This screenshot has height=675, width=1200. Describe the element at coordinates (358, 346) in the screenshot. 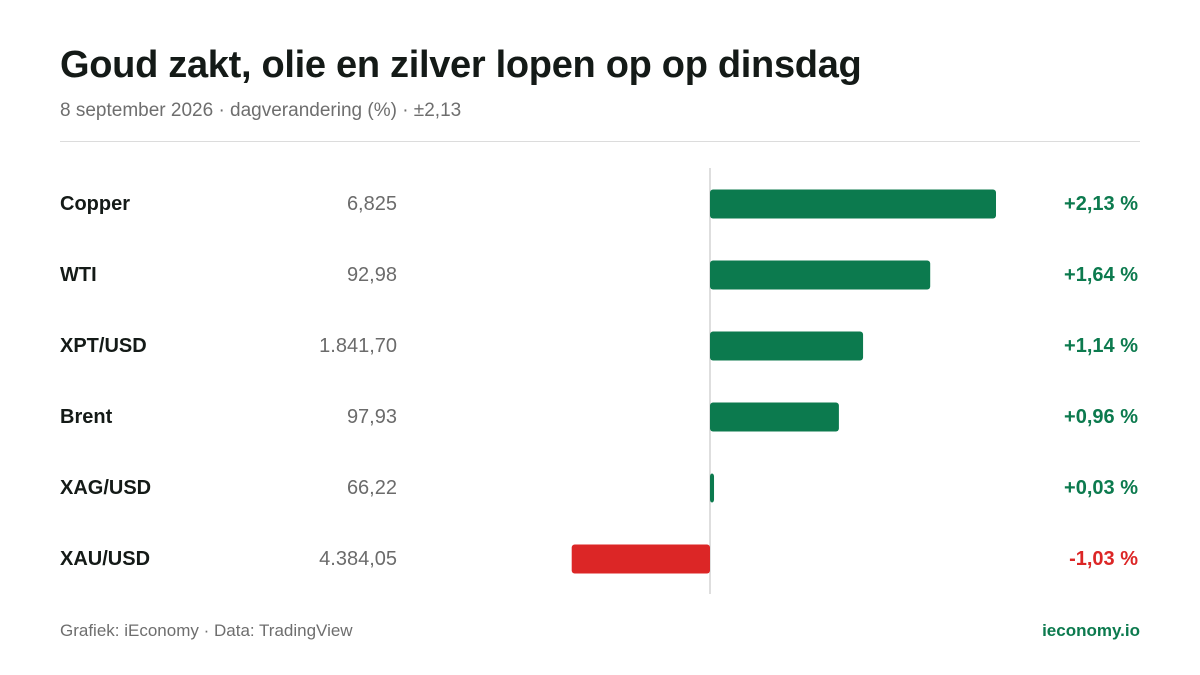

I see `price-label: 1.841,70` at that location.